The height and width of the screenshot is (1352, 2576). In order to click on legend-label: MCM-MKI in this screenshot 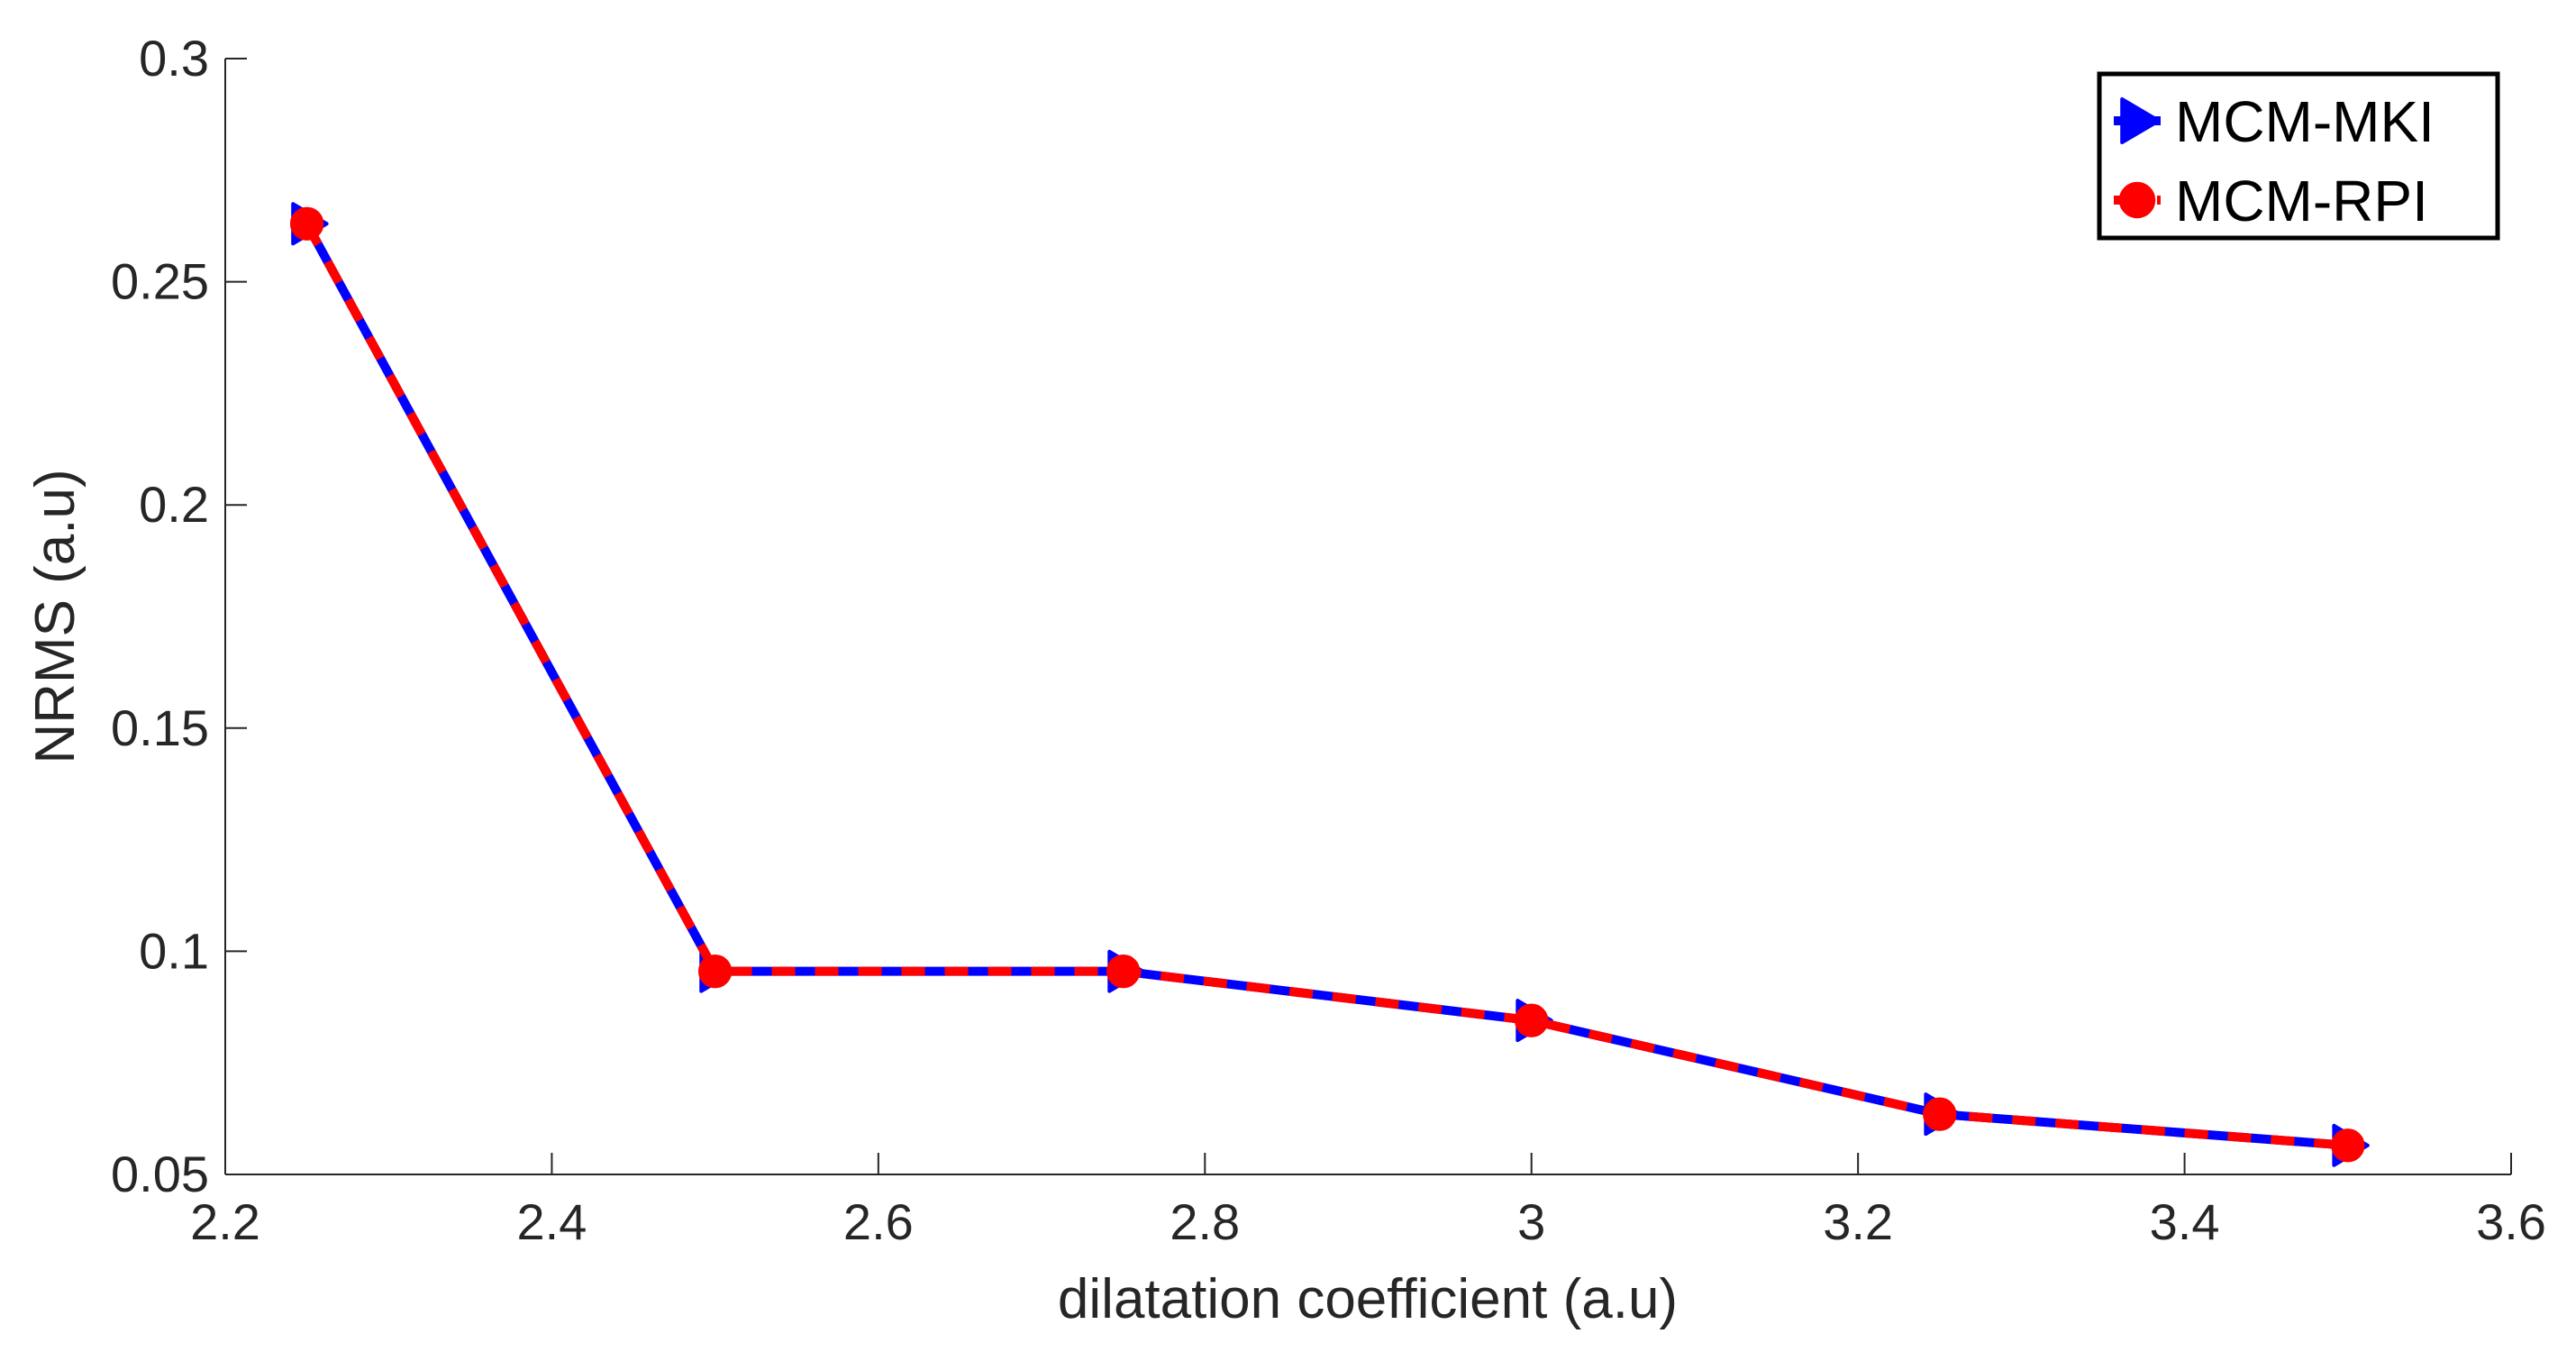, I will do `click(2305, 121)`.